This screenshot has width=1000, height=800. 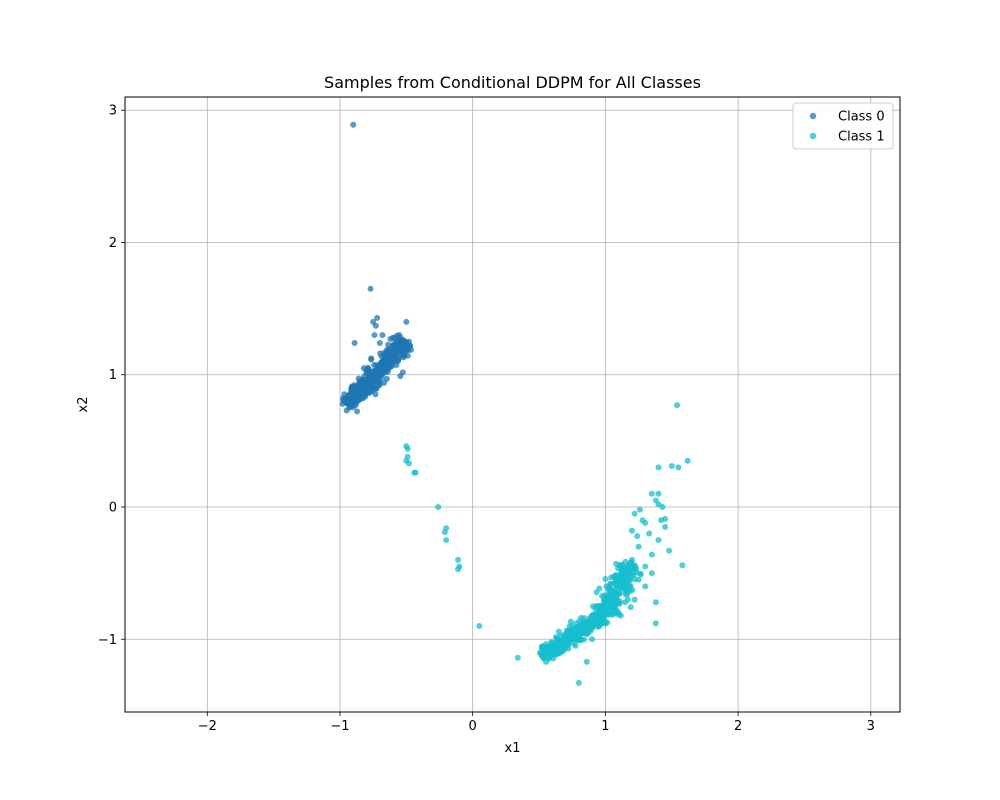 I want to click on y-tick-label: 0, so click(x=113, y=508).